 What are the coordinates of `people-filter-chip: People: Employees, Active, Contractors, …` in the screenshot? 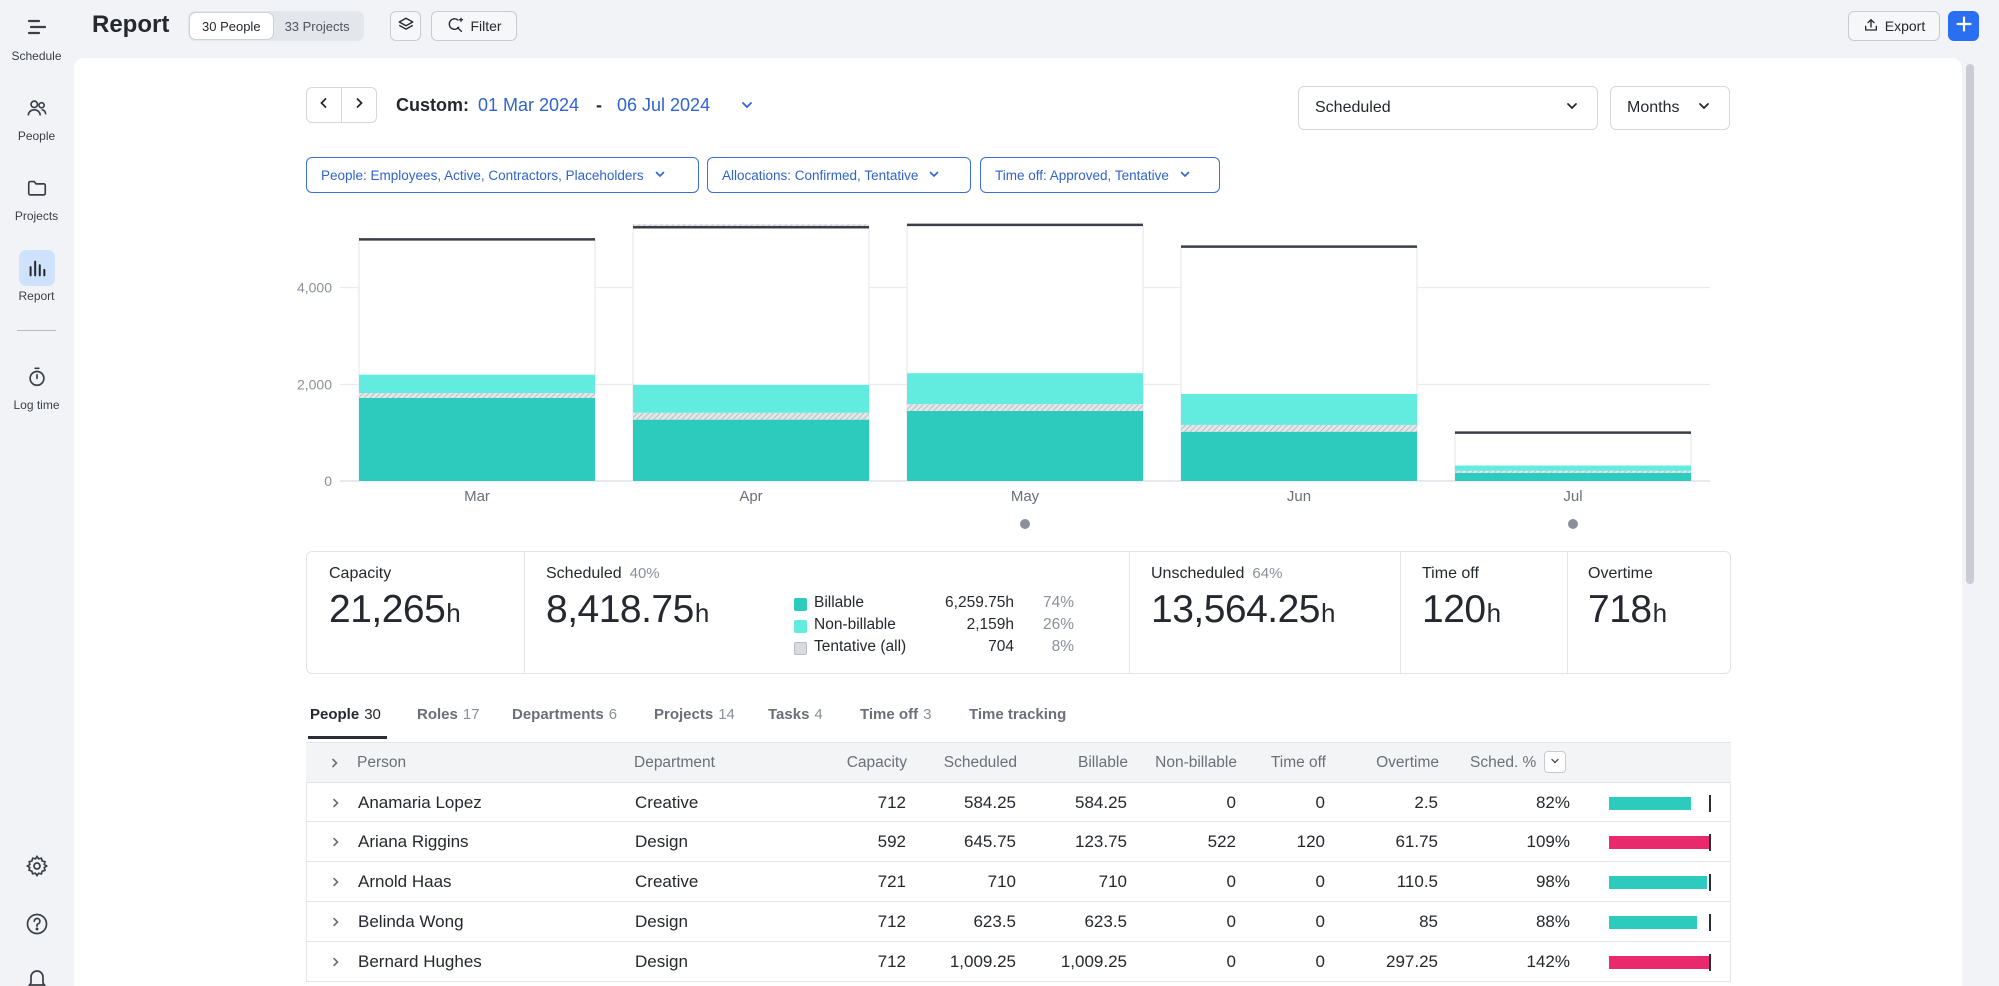 It's located at (502, 175).